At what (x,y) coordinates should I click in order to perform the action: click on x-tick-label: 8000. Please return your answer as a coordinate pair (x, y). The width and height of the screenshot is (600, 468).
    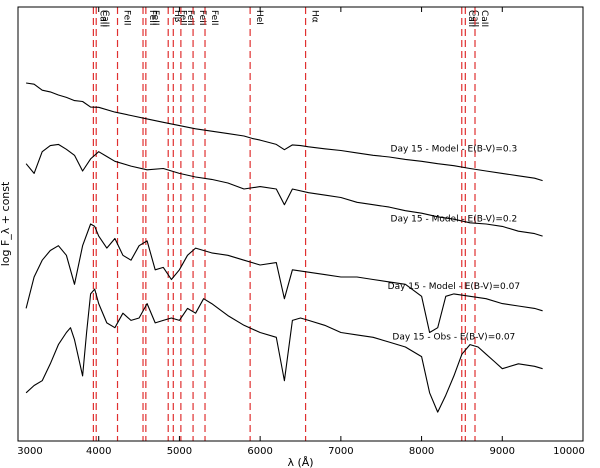
    Looking at the image, I should click on (421, 451).